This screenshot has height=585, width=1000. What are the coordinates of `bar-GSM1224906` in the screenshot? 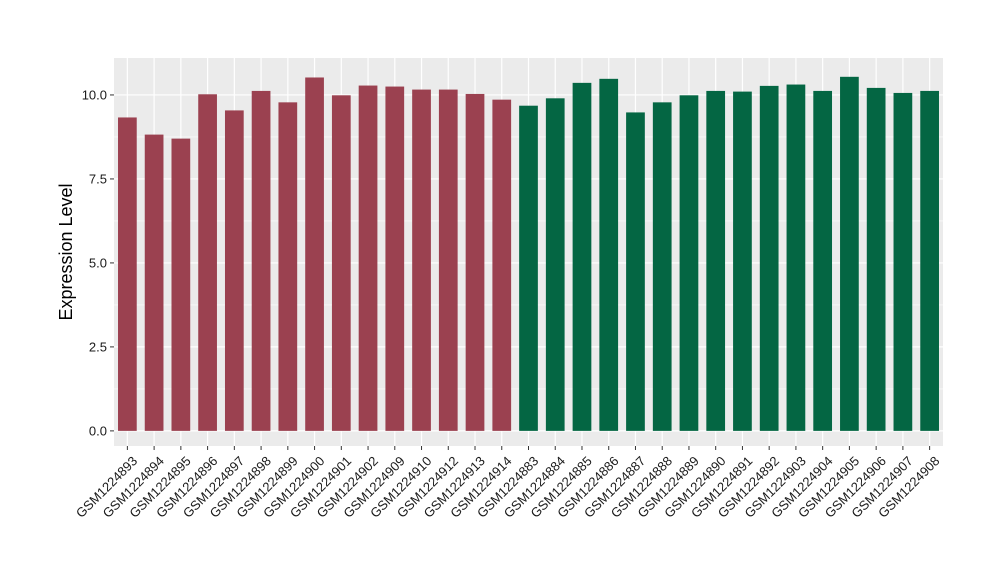 It's located at (876, 259).